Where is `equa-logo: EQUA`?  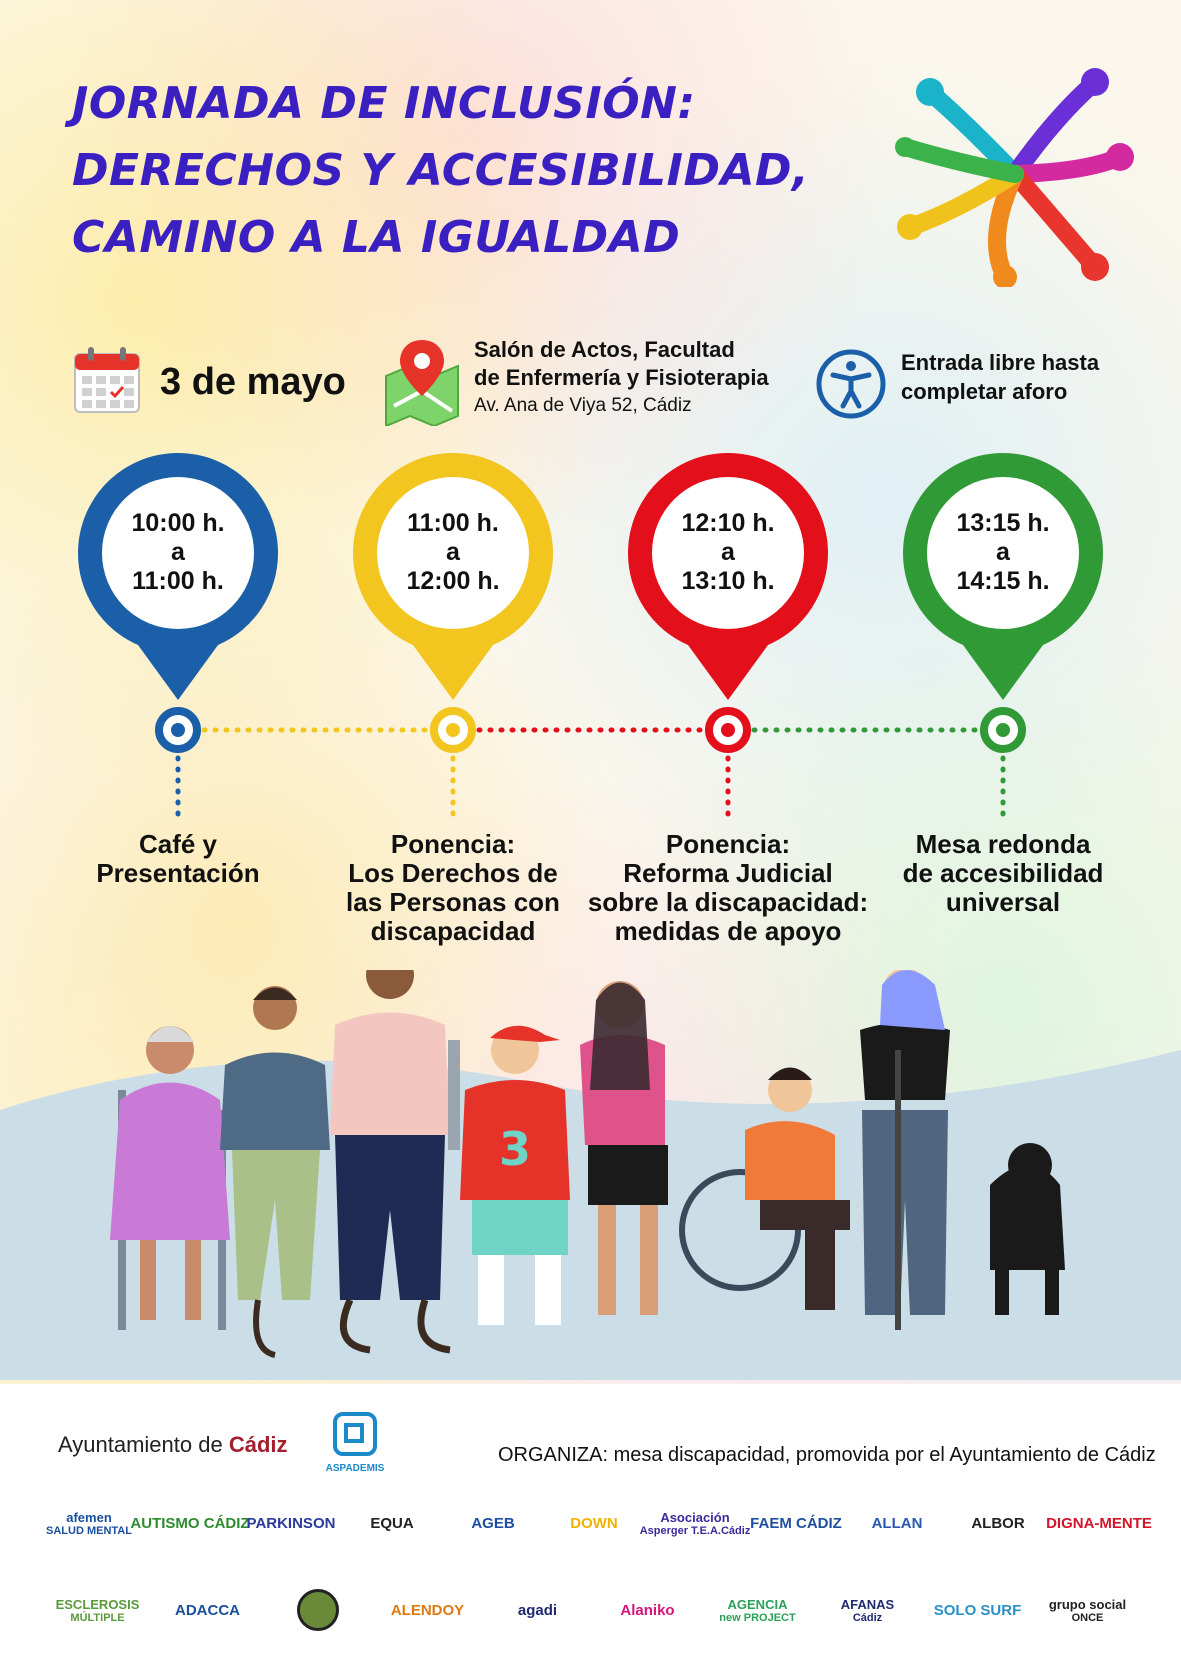 equa-logo: EQUA is located at coordinates (392, 1523).